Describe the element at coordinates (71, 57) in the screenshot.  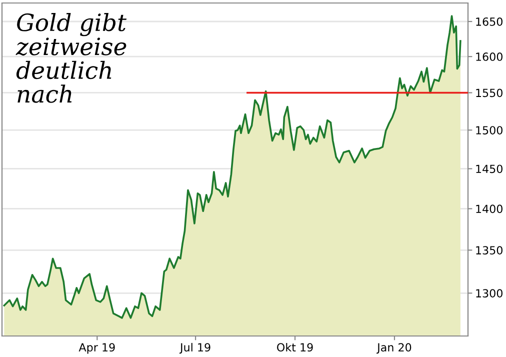
I see `text: Gold gibt zeitweise deutlich nach` at that location.